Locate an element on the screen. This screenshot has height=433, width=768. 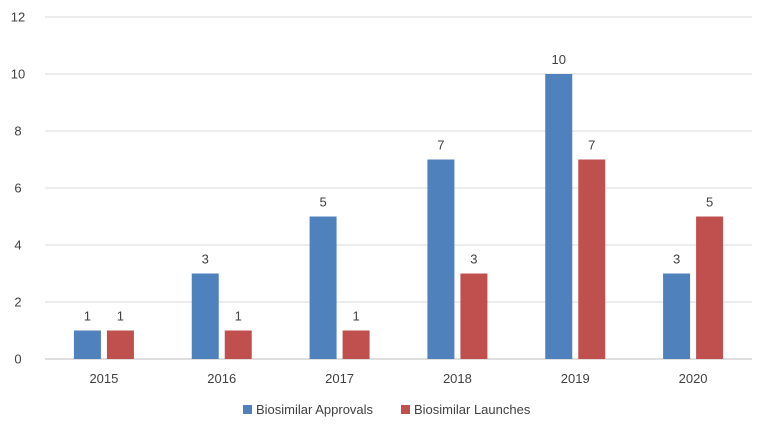
y-tick-label: 8 is located at coordinates (17, 131).